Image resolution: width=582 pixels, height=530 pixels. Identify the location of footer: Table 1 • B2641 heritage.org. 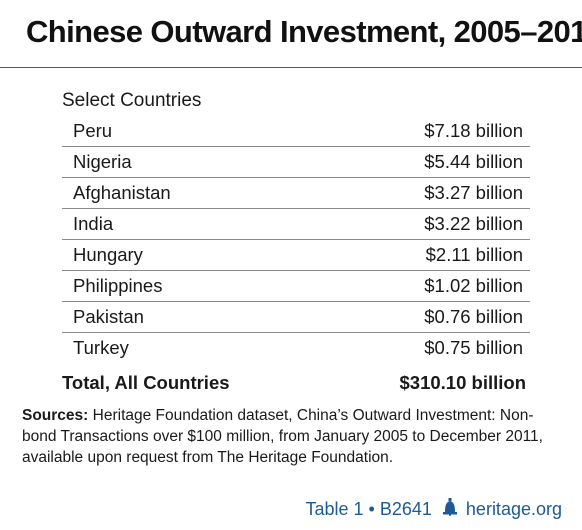
(434, 509).